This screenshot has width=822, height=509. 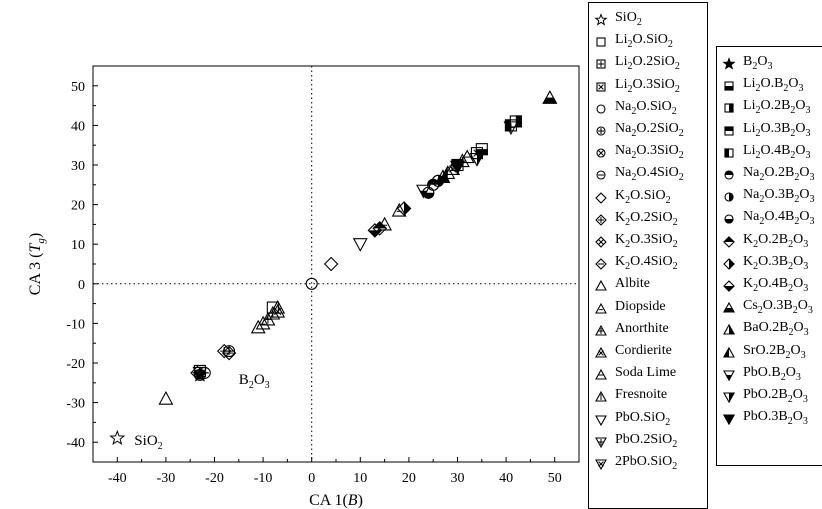 What do you see at coordinates (776, 262) in the screenshot?
I see `legend-label: K2O.3B2O3` at bounding box center [776, 262].